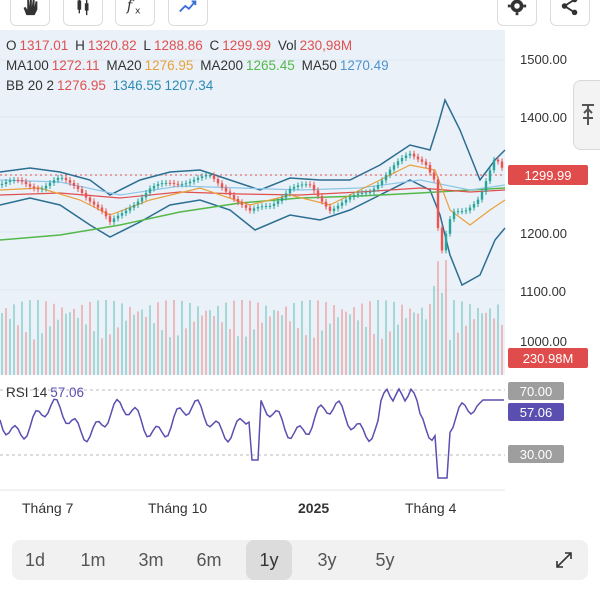 The height and width of the screenshot is (600, 600). I want to click on rsi-label: RSI 14, so click(27, 392).